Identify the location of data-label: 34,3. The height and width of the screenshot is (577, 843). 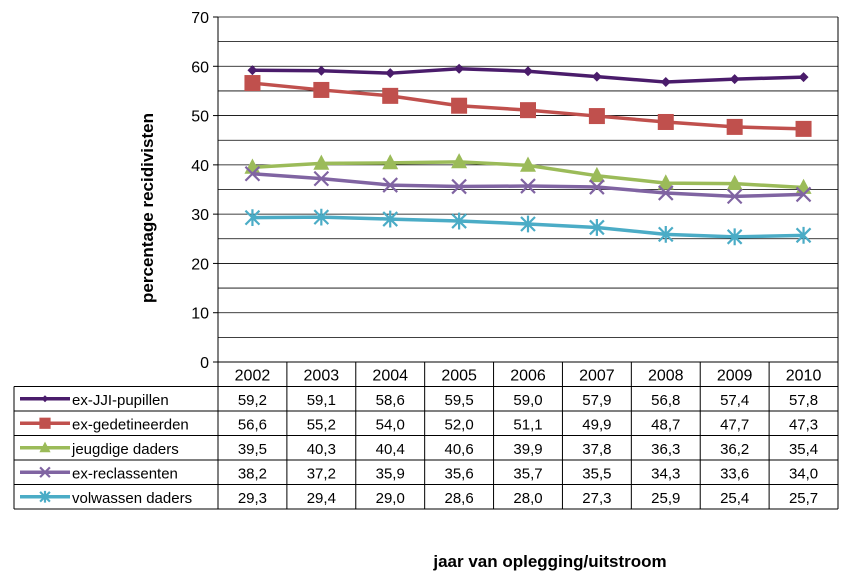
(665, 473).